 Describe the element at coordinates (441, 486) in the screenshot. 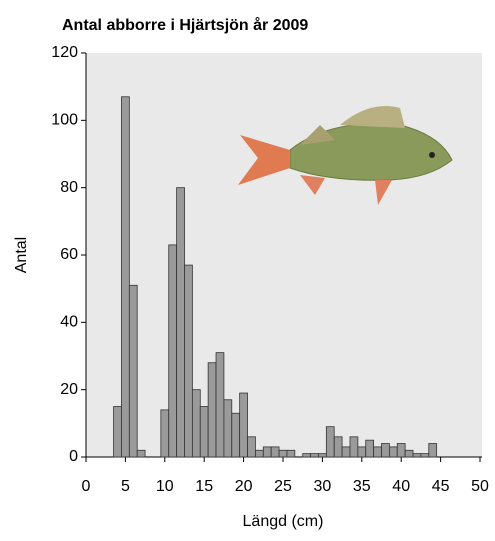

I see `x-tick-label: 45` at that location.